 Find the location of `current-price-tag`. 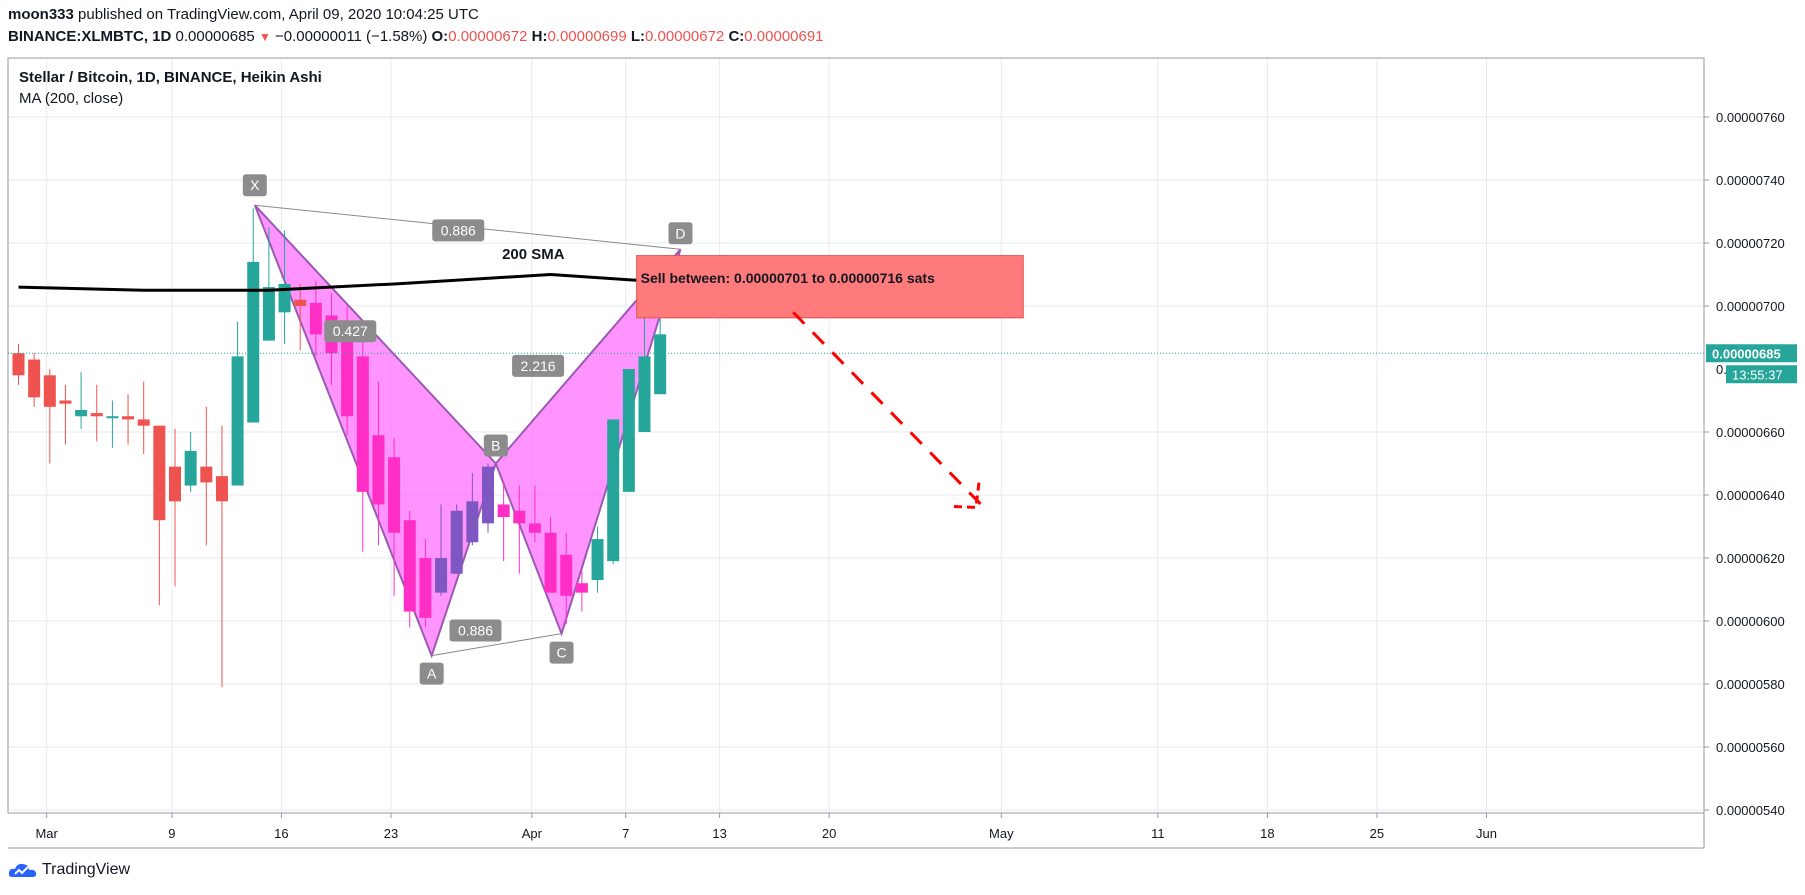

current-price-tag is located at coordinates (1751, 353).